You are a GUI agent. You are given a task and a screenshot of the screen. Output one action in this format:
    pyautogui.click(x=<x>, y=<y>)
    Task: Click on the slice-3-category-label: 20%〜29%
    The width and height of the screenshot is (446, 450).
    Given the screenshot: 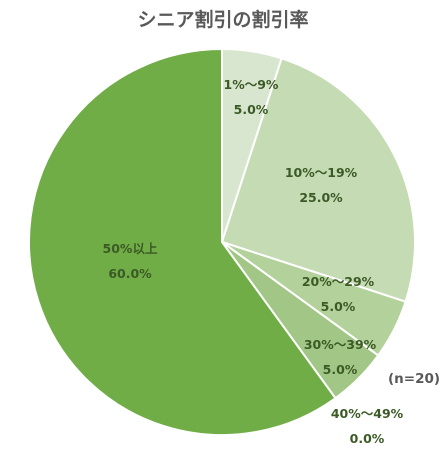 What is the action you would take?
    pyautogui.click(x=338, y=281)
    